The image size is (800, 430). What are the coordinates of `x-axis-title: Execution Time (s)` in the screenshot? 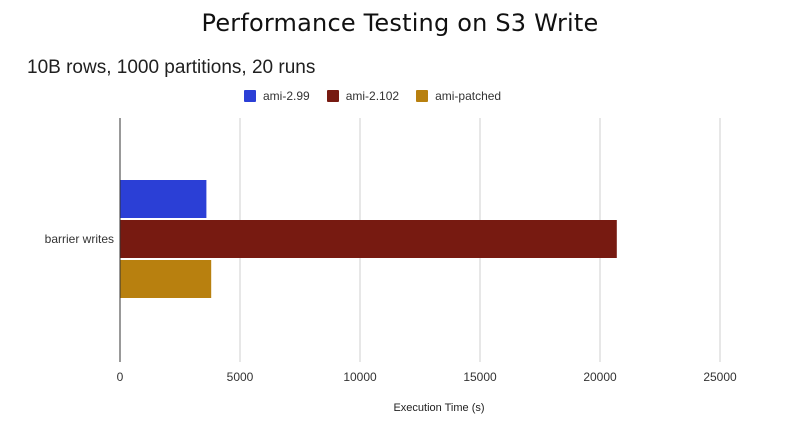 It's located at (438, 408).